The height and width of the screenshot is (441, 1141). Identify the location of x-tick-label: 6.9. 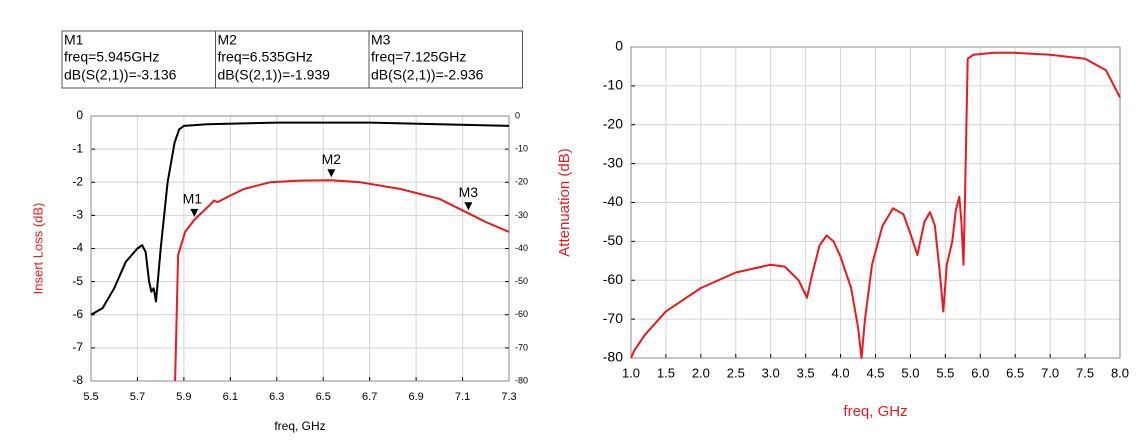
(415, 397).